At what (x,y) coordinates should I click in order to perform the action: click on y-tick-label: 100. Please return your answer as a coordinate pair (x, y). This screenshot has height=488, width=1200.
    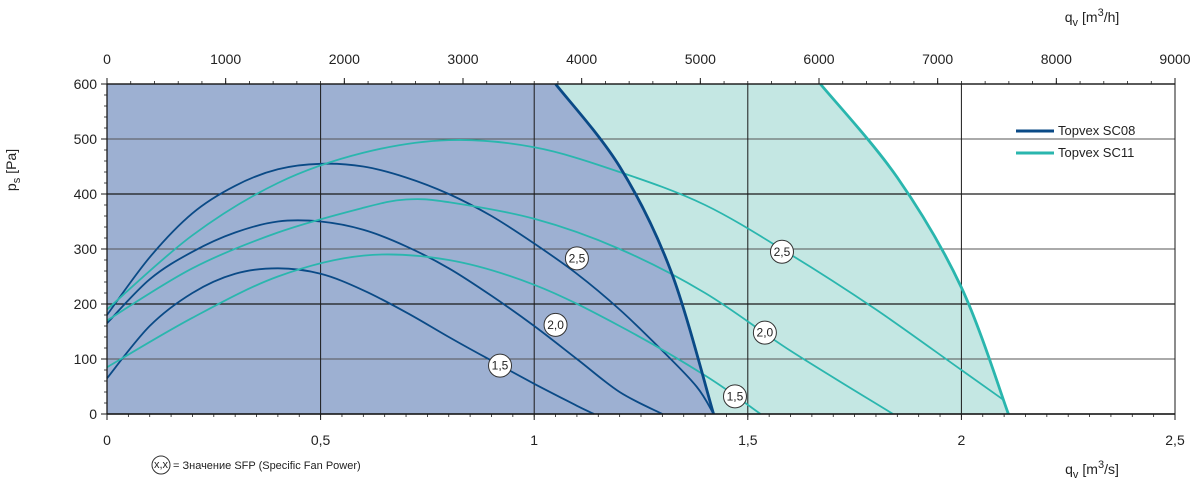
    Looking at the image, I should click on (86, 359).